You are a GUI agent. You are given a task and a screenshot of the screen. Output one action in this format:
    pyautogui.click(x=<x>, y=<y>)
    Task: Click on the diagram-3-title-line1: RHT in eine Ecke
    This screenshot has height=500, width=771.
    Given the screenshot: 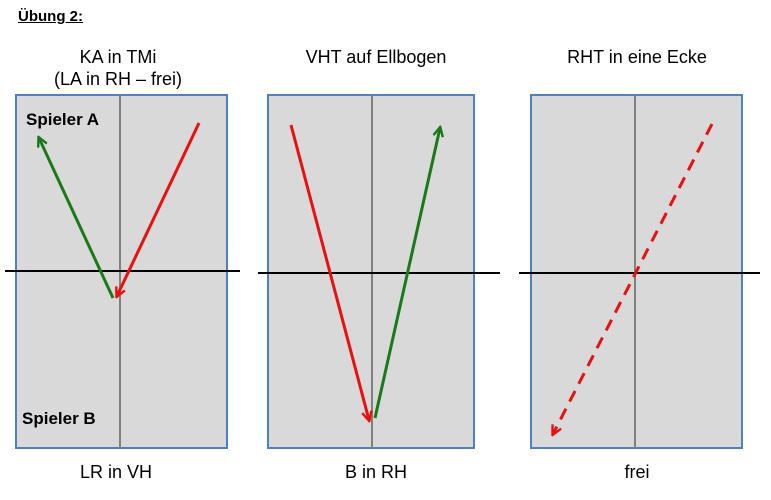 What is the action you would take?
    pyautogui.click(x=637, y=57)
    